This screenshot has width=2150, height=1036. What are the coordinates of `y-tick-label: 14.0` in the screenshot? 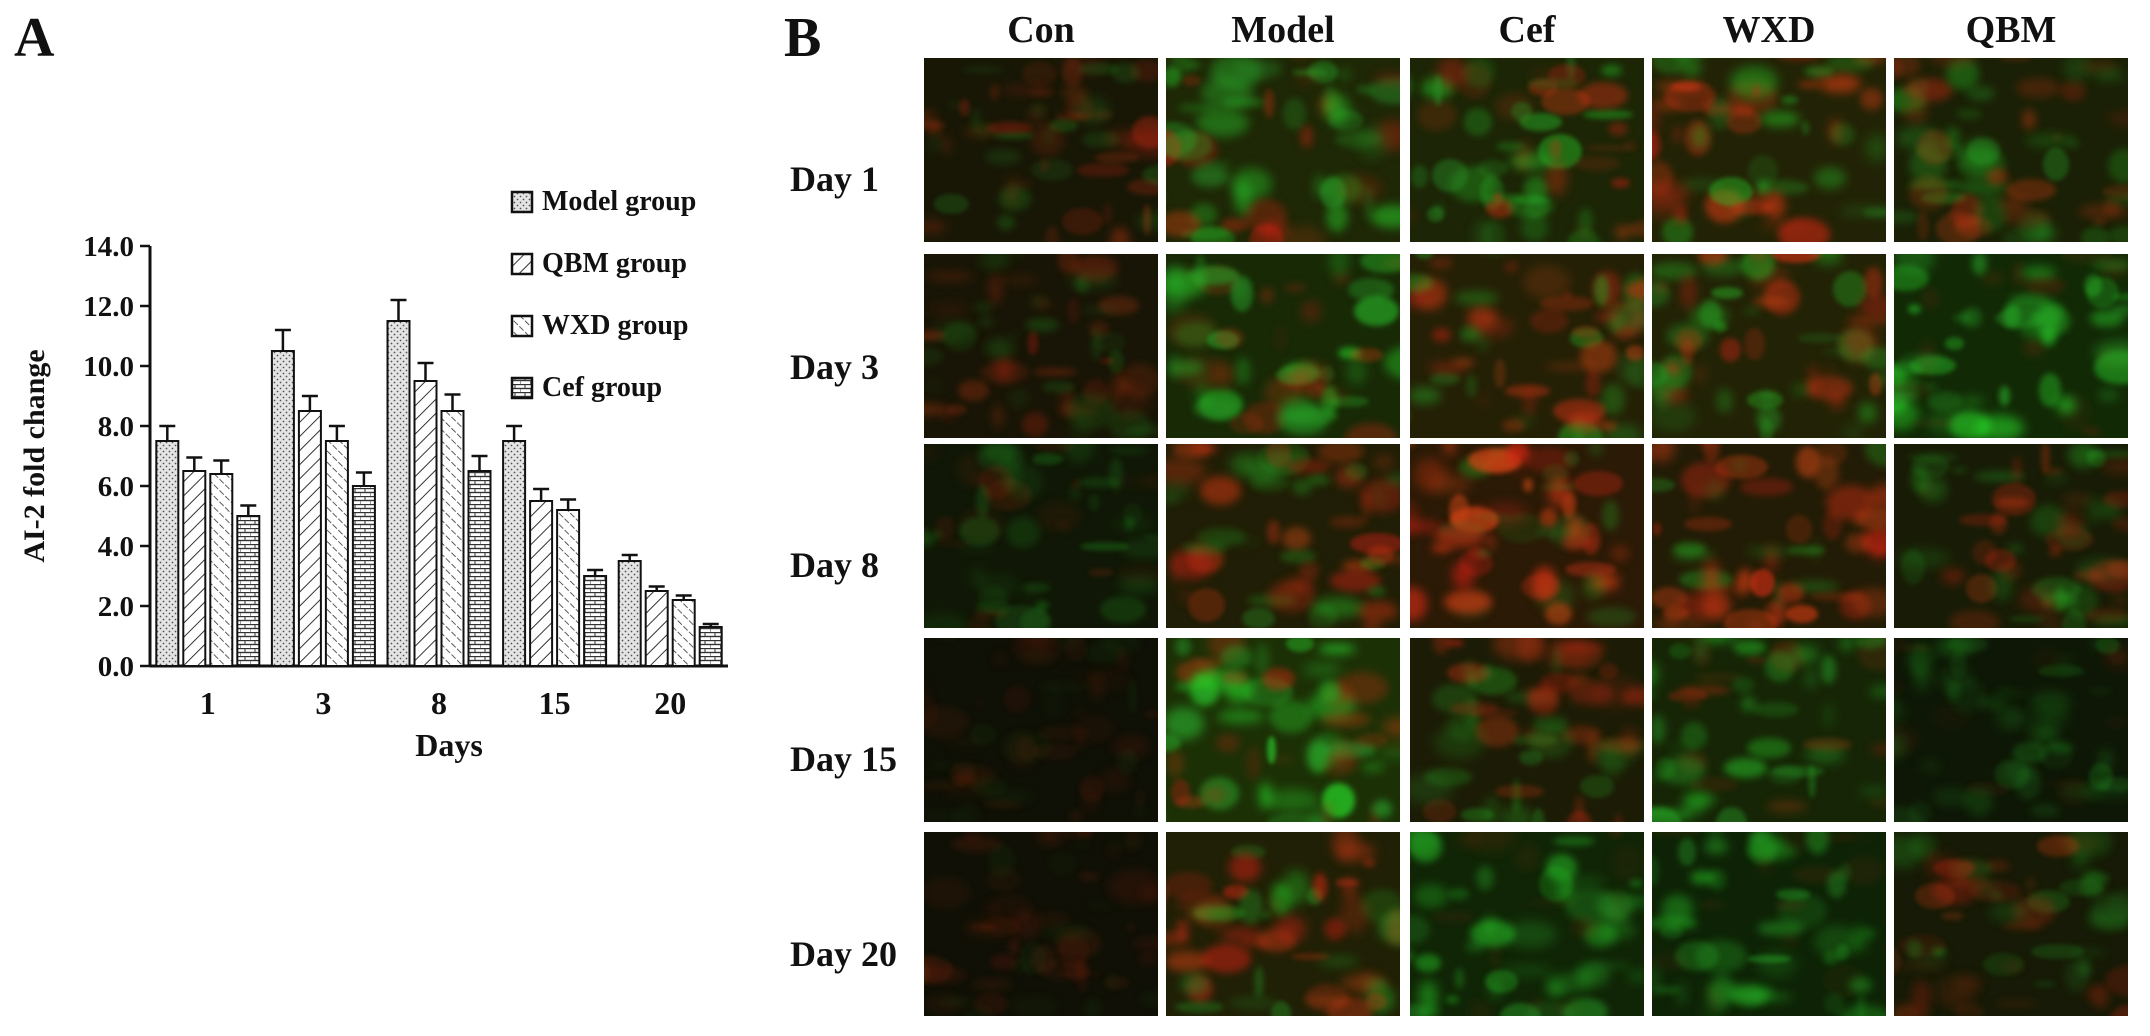 It's located at (108, 247).